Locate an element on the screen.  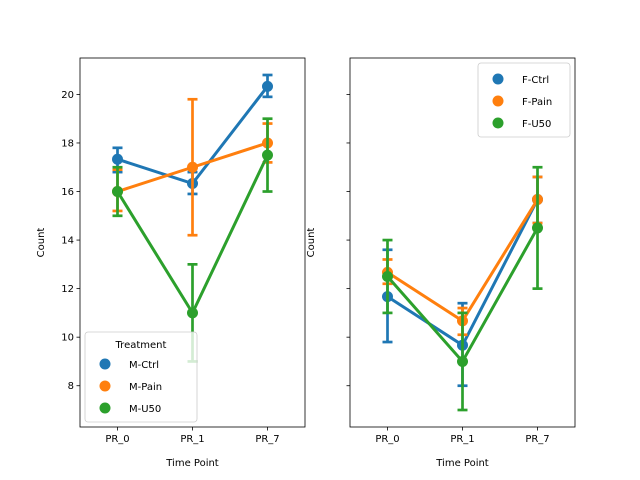
legend-entry: M-Pain is located at coordinates (145, 387).